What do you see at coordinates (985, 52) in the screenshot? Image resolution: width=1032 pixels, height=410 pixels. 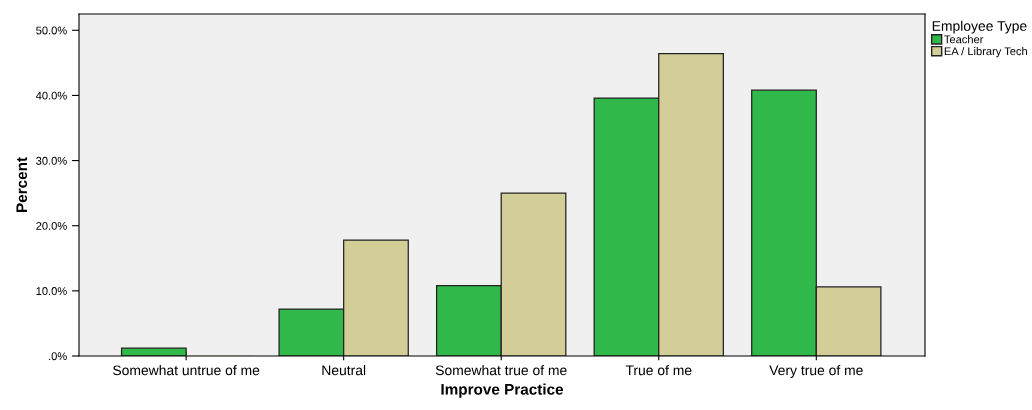 I see `legend-label: EA / Library Tech` at bounding box center [985, 52].